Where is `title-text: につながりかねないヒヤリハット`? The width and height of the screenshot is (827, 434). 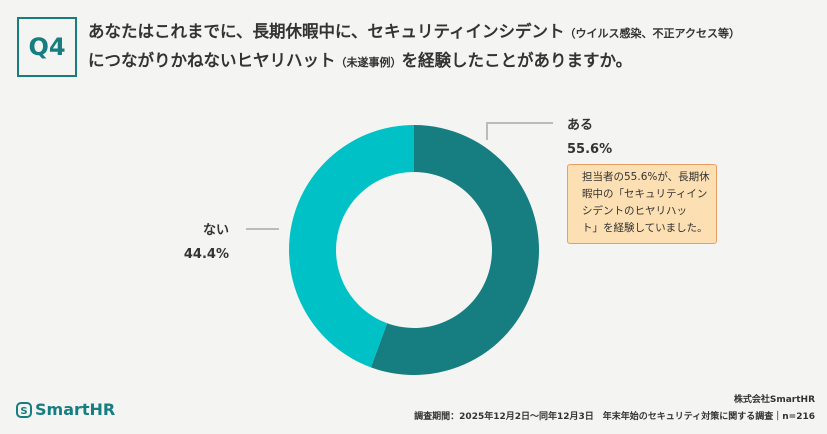
title-text: につながりかねないヒヤリハット is located at coordinates (212, 60).